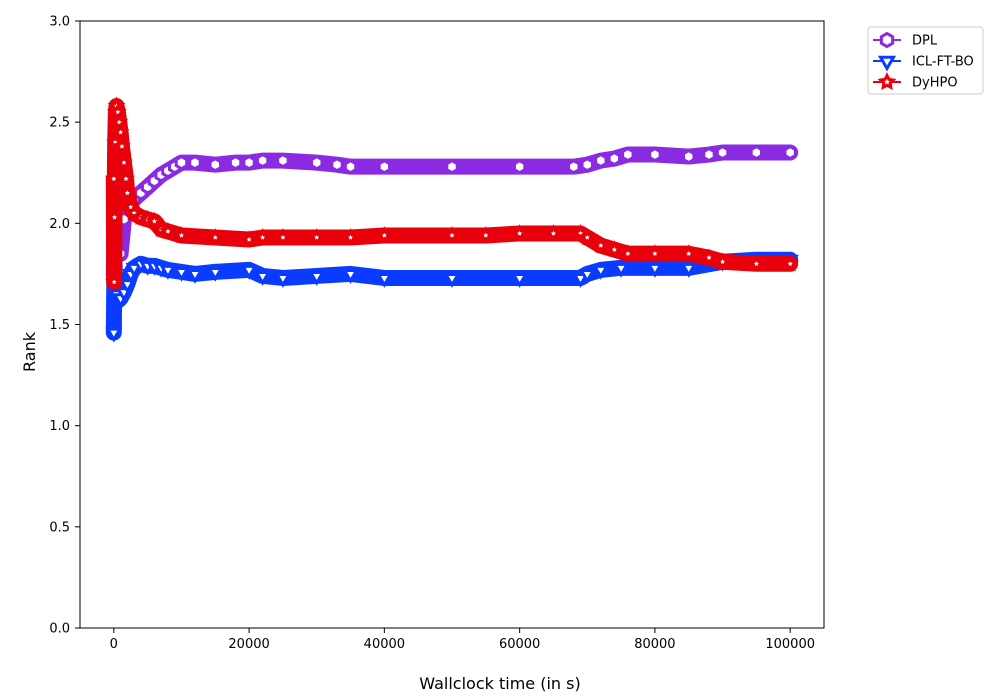 The height and width of the screenshot is (700, 1000). What do you see at coordinates (59, 123) in the screenshot?
I see `y-tick-label: 2.5` at bounding box center [59, 123].